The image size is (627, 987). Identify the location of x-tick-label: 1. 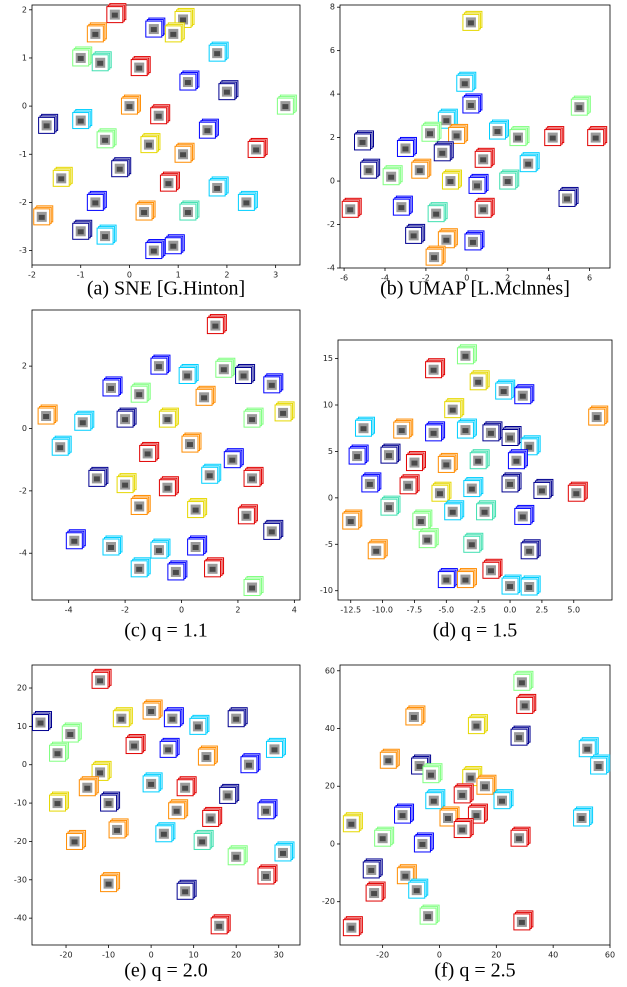
(178, 275).